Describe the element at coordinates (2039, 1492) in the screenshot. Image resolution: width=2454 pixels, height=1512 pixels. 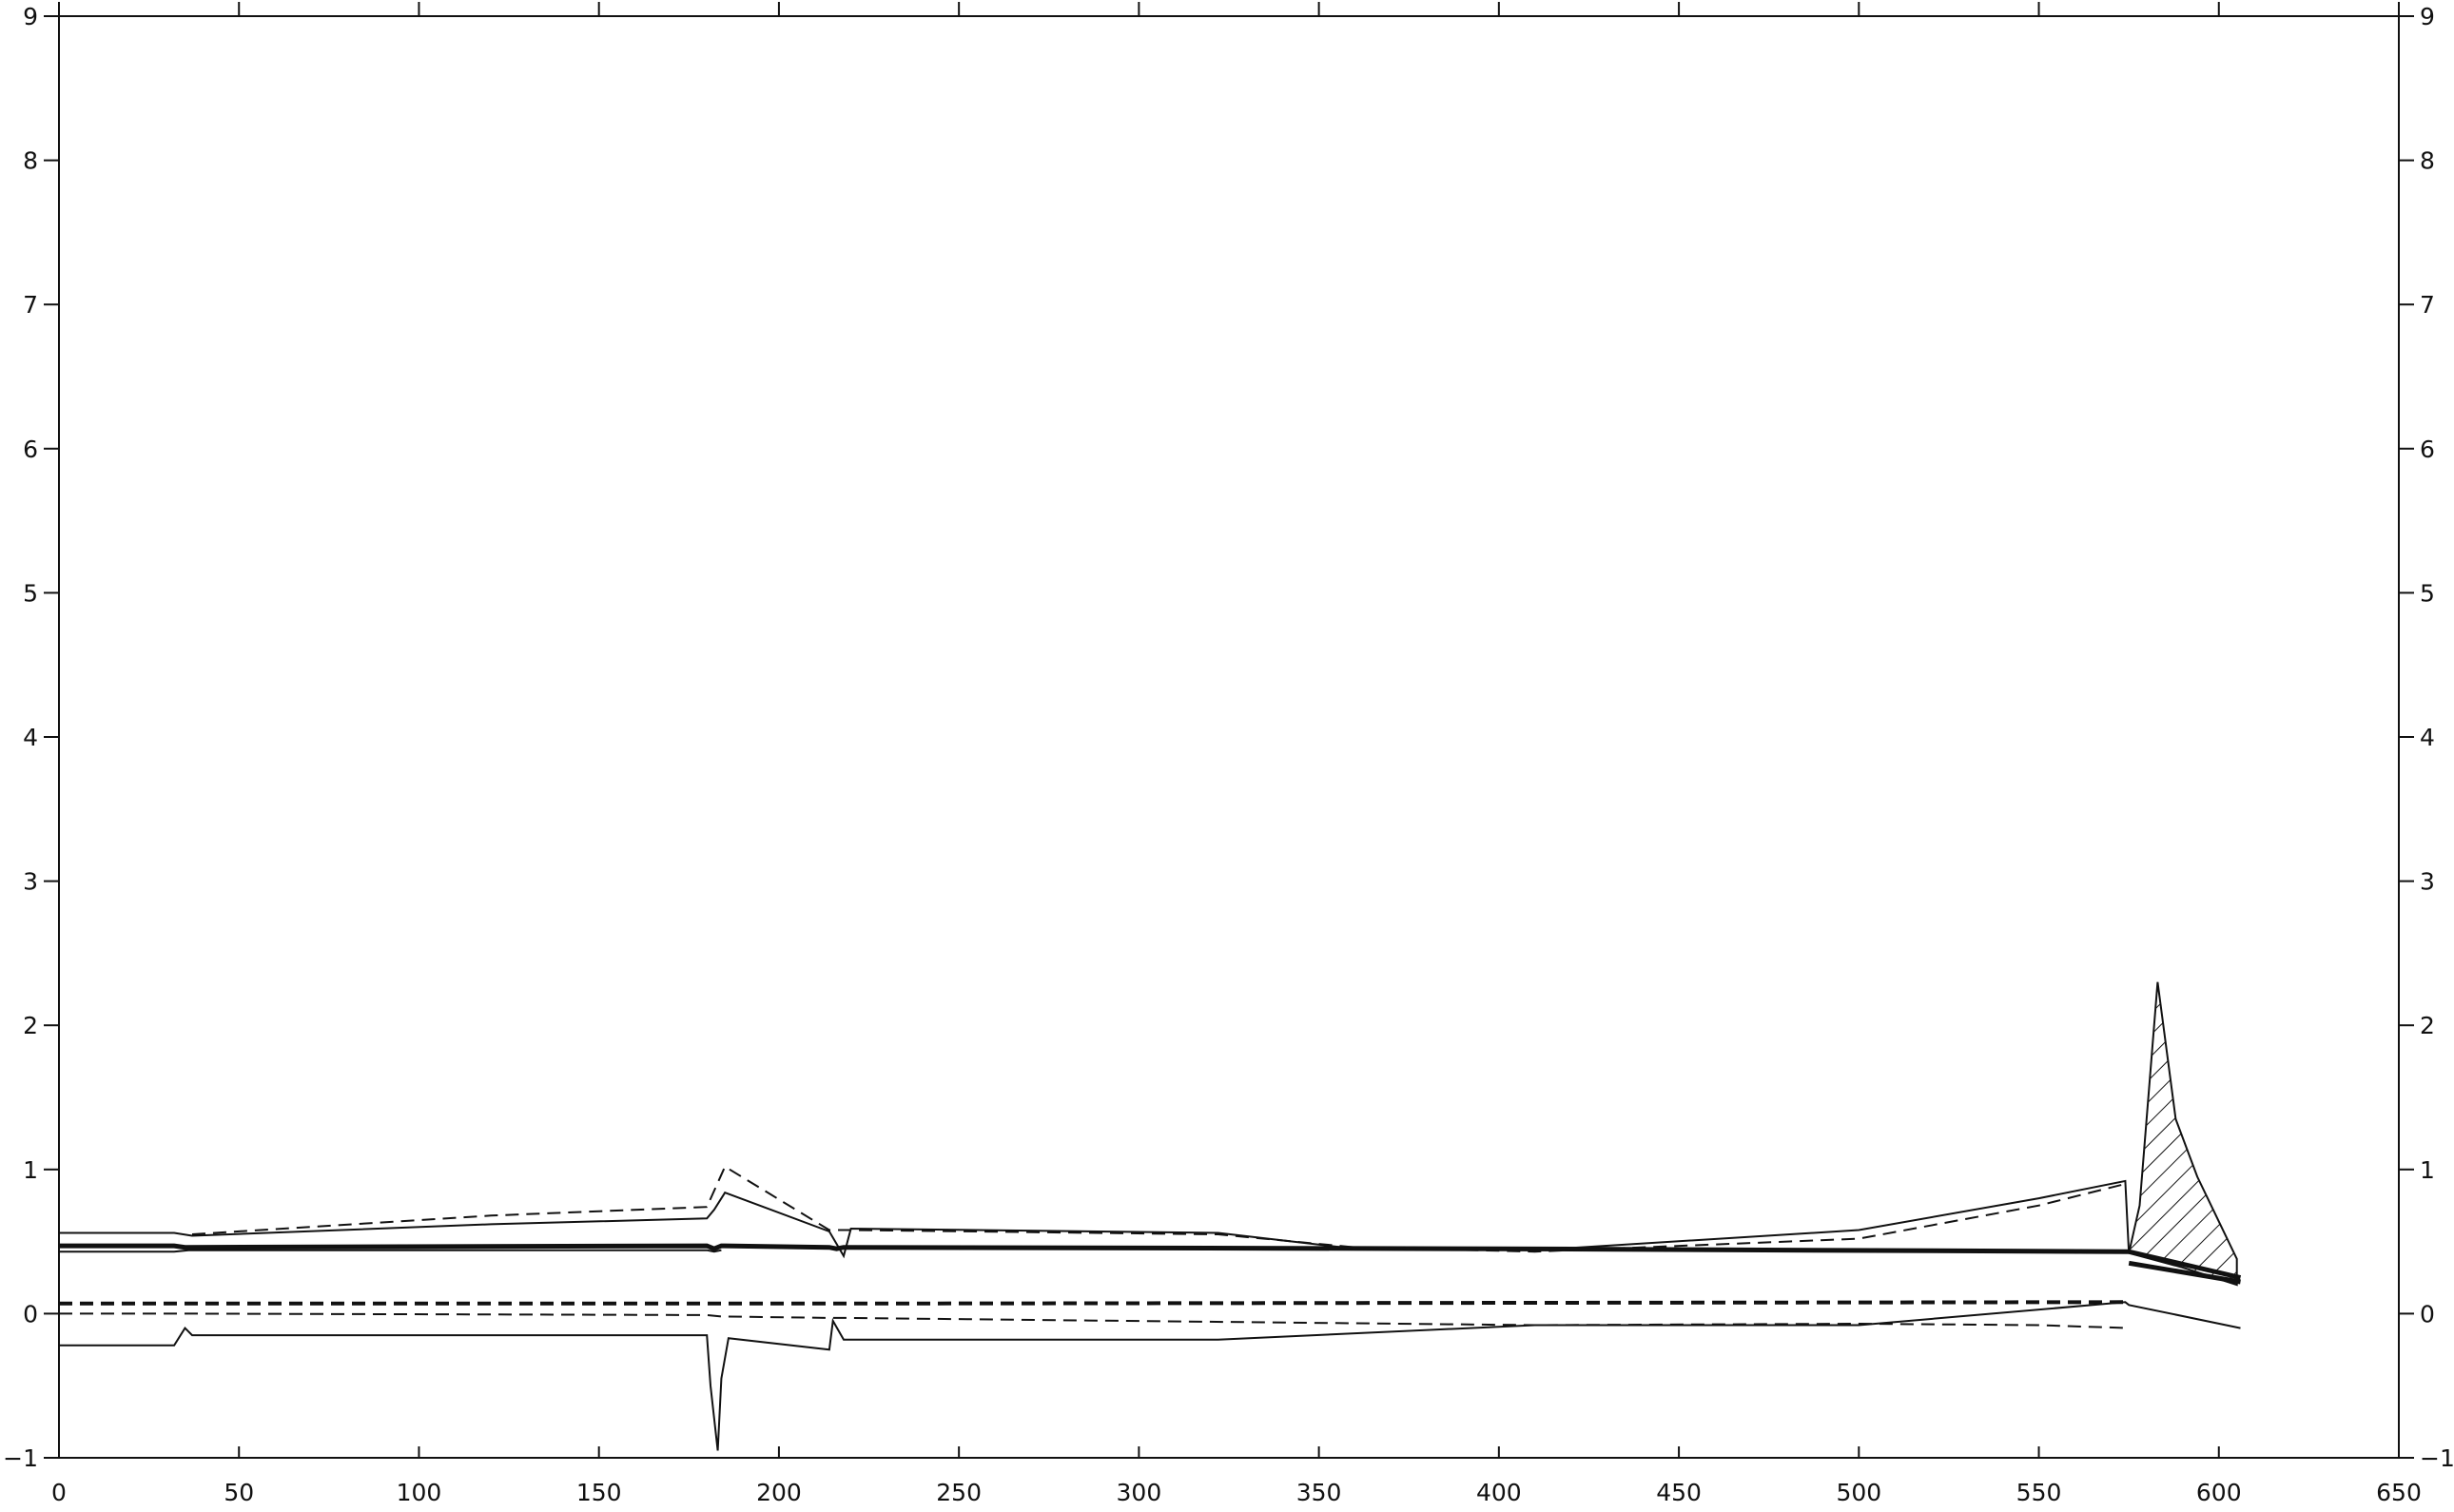
I see `x-tick-label: 550` at that location.